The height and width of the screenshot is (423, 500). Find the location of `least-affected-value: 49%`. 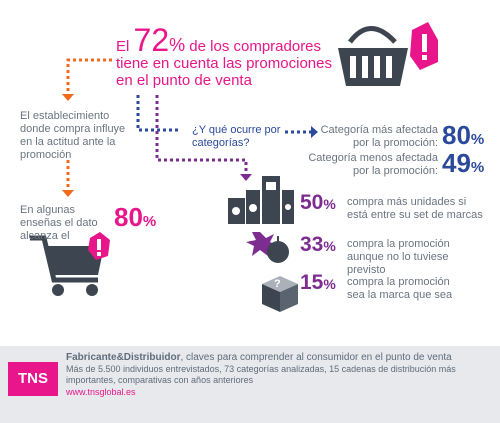

least-affected-value: 49% is located at coordinates (463, 165).